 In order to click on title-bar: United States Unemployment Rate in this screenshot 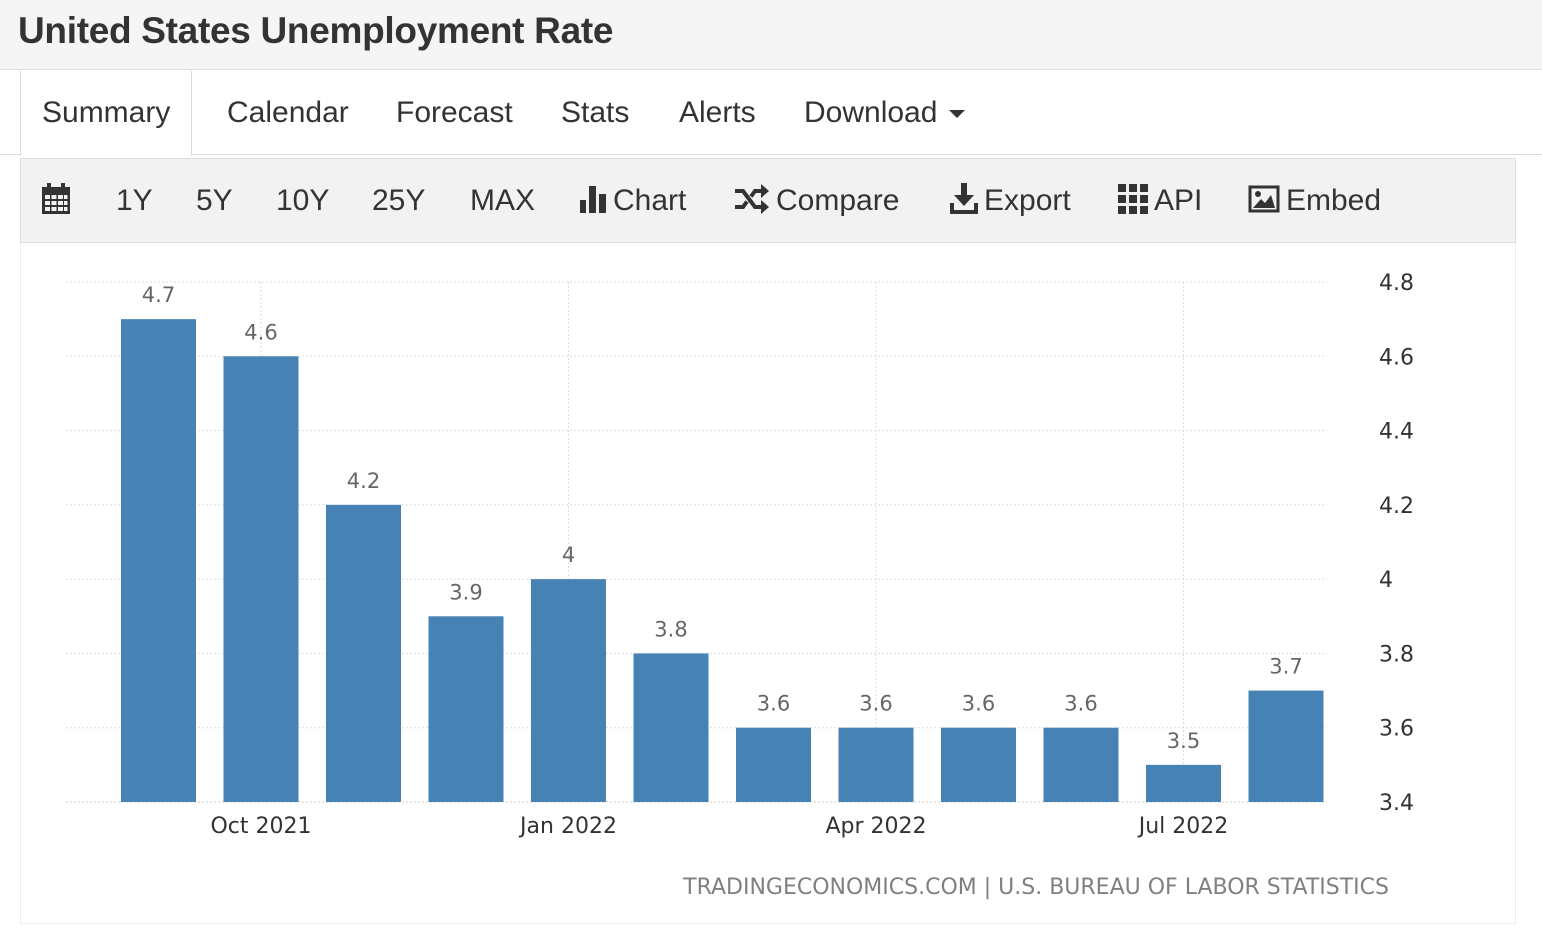, I will do `click(771, 35)`.